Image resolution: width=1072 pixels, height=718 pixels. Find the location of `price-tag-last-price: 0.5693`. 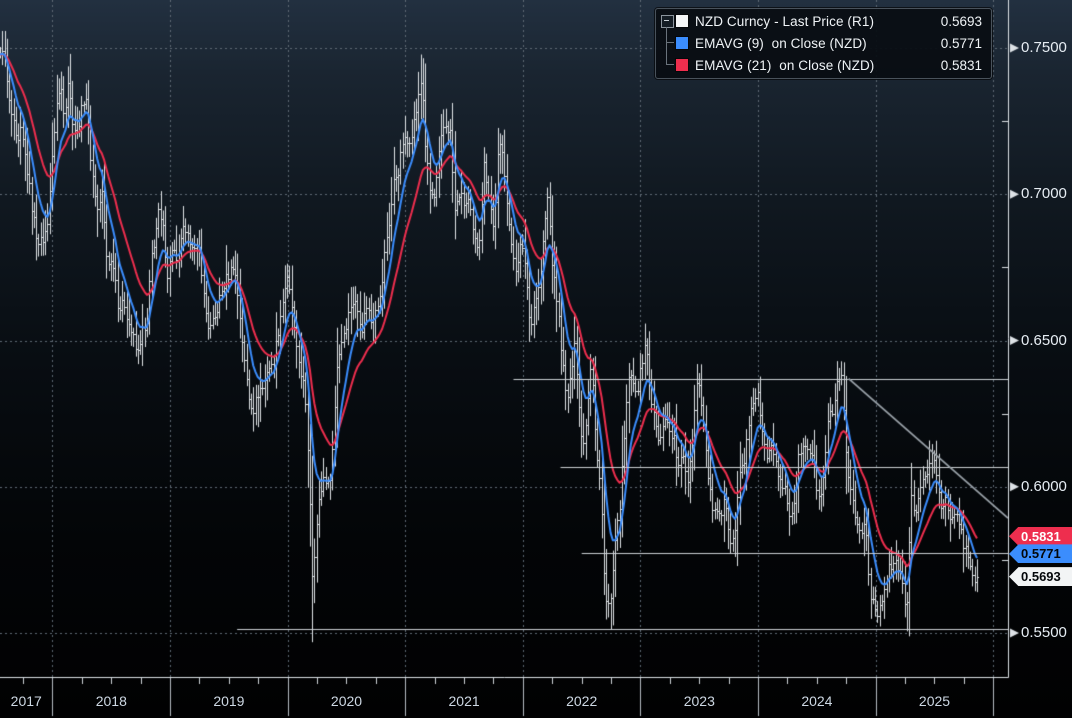

price-tag-last-price: 0.5693 is located at coordinates (1040, 577).